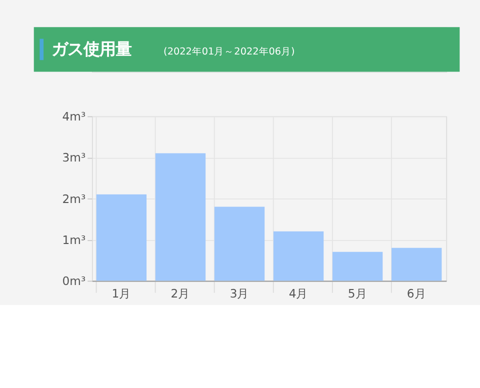 The image size is (480, 388). I want to click on chart-subtitle: (2022年01月～2022年06月), so click(229, 51).